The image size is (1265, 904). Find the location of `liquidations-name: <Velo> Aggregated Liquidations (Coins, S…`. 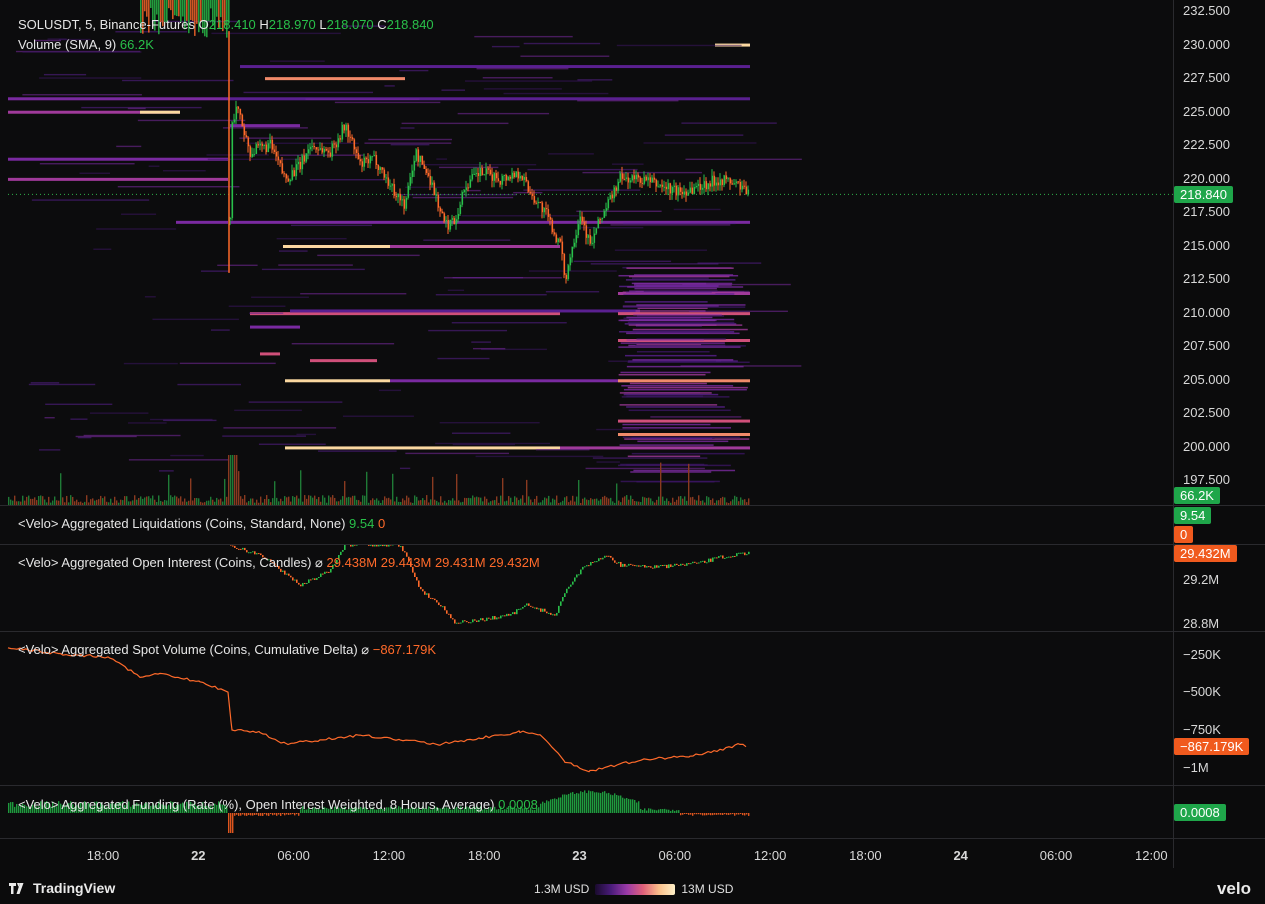

liquidations-name: <Velo> Aggregated Liquidations (Coins, S… is located at coordinates (182, 523).